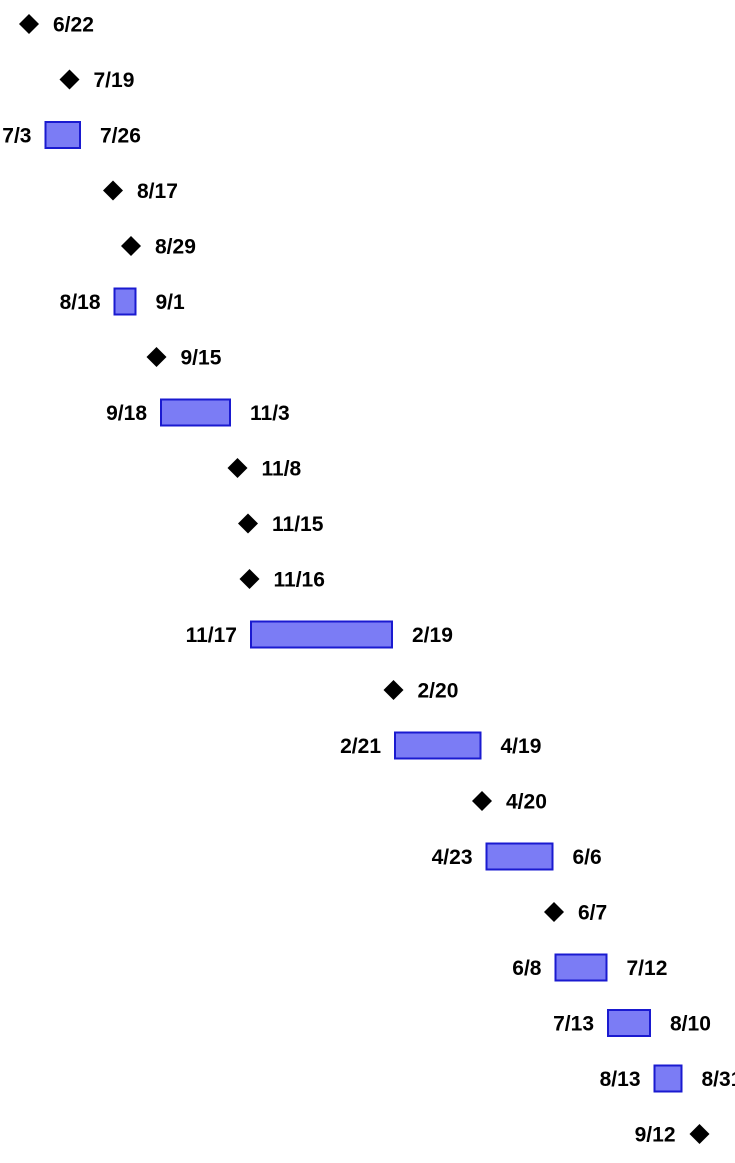 The width and height of the screenshot is (735, 1163). I want to click on milestone-date-label: 11/15, so click(298, 524).